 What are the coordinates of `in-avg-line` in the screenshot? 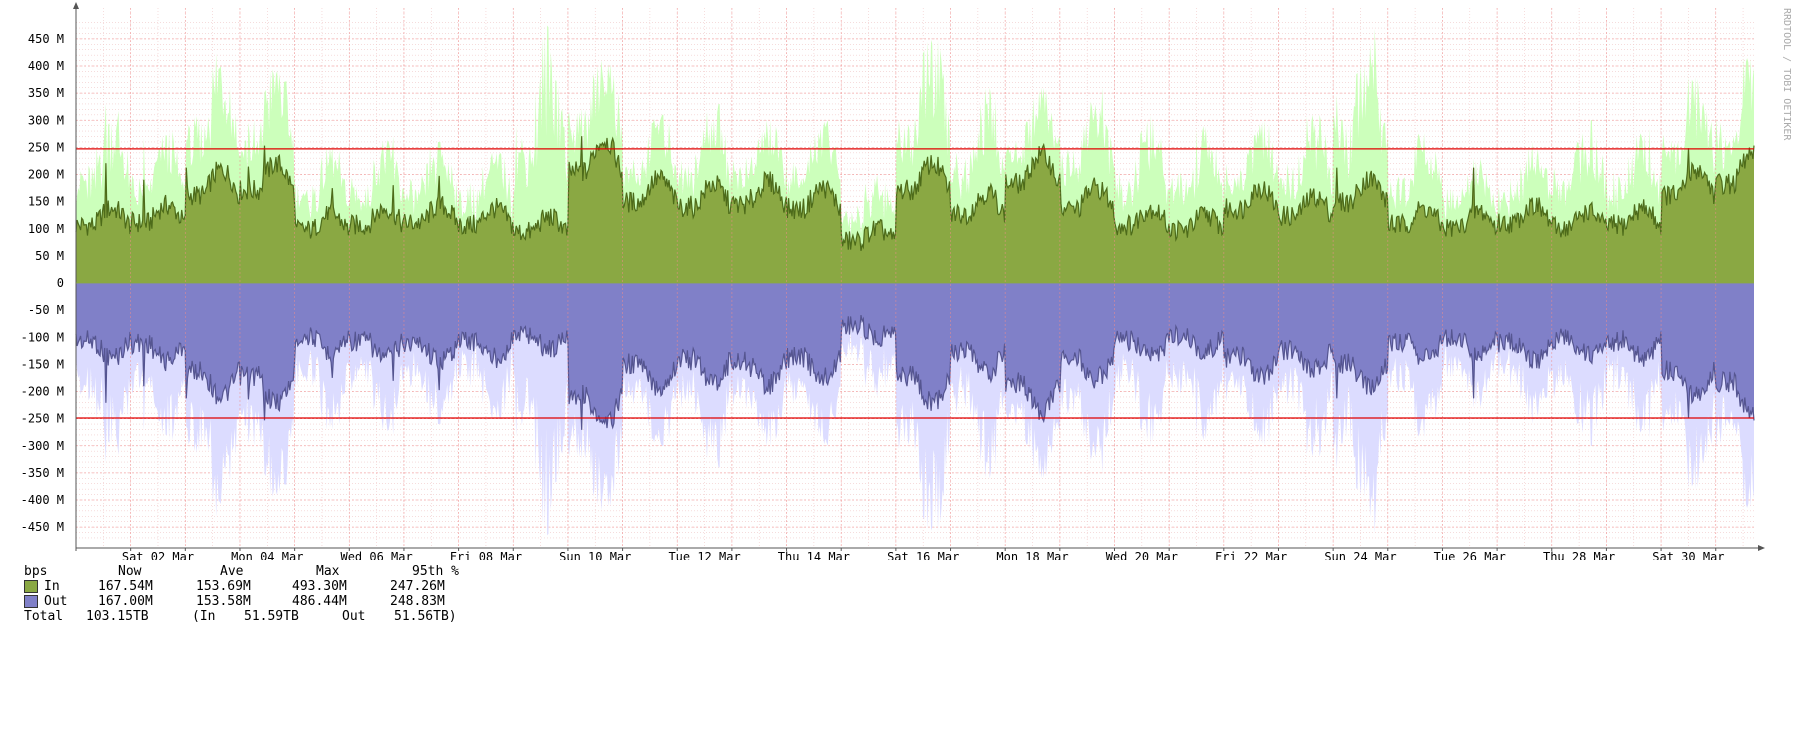 It's located at (915, 194).